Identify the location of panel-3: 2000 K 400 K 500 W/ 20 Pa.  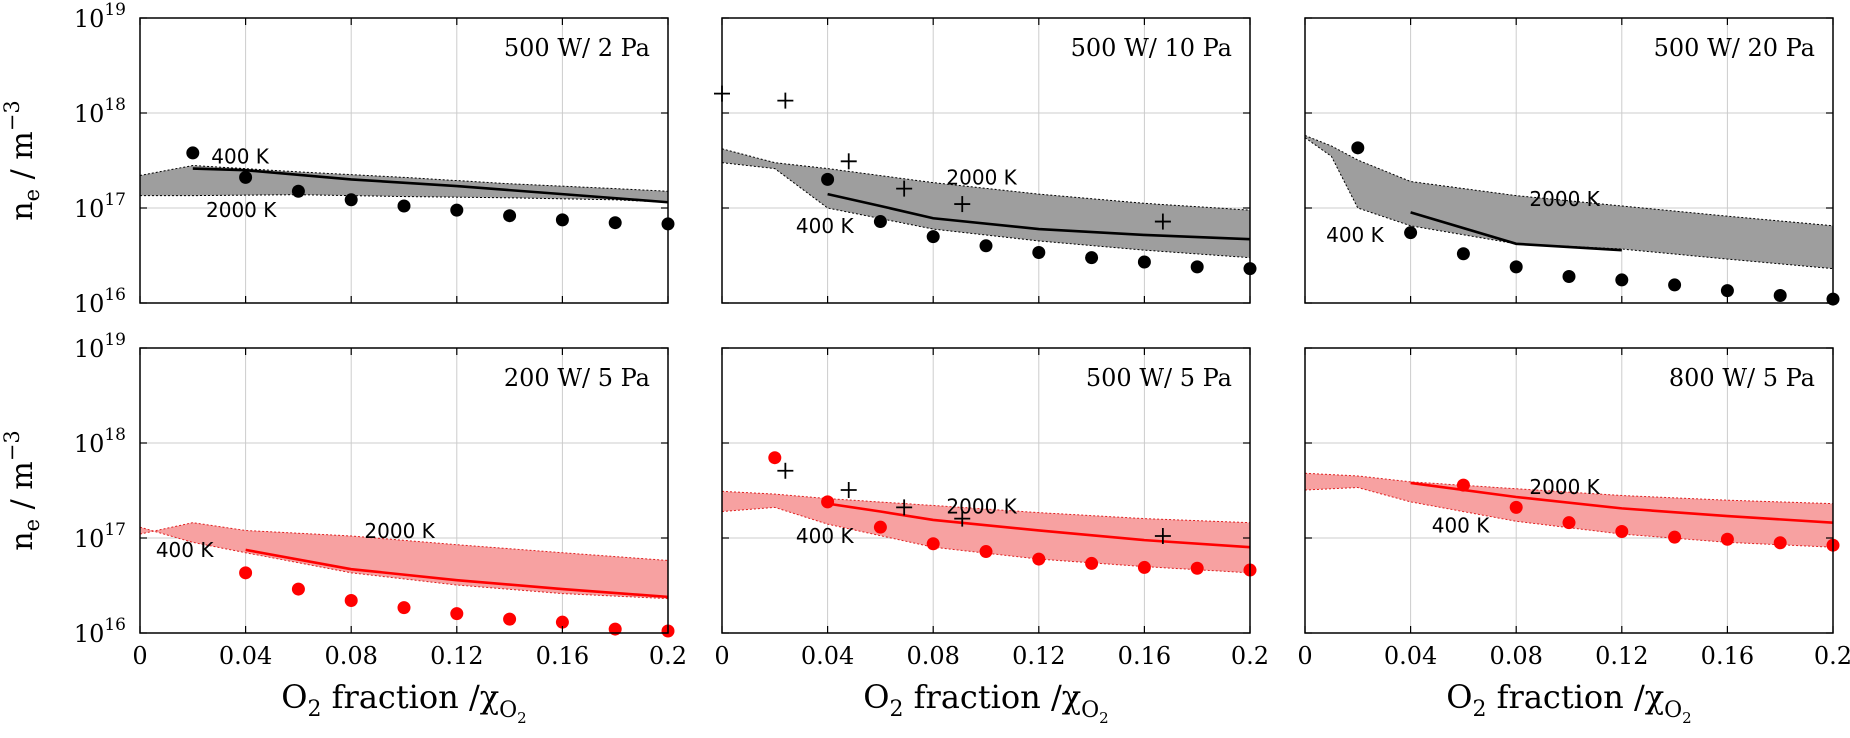
(1572, 161).